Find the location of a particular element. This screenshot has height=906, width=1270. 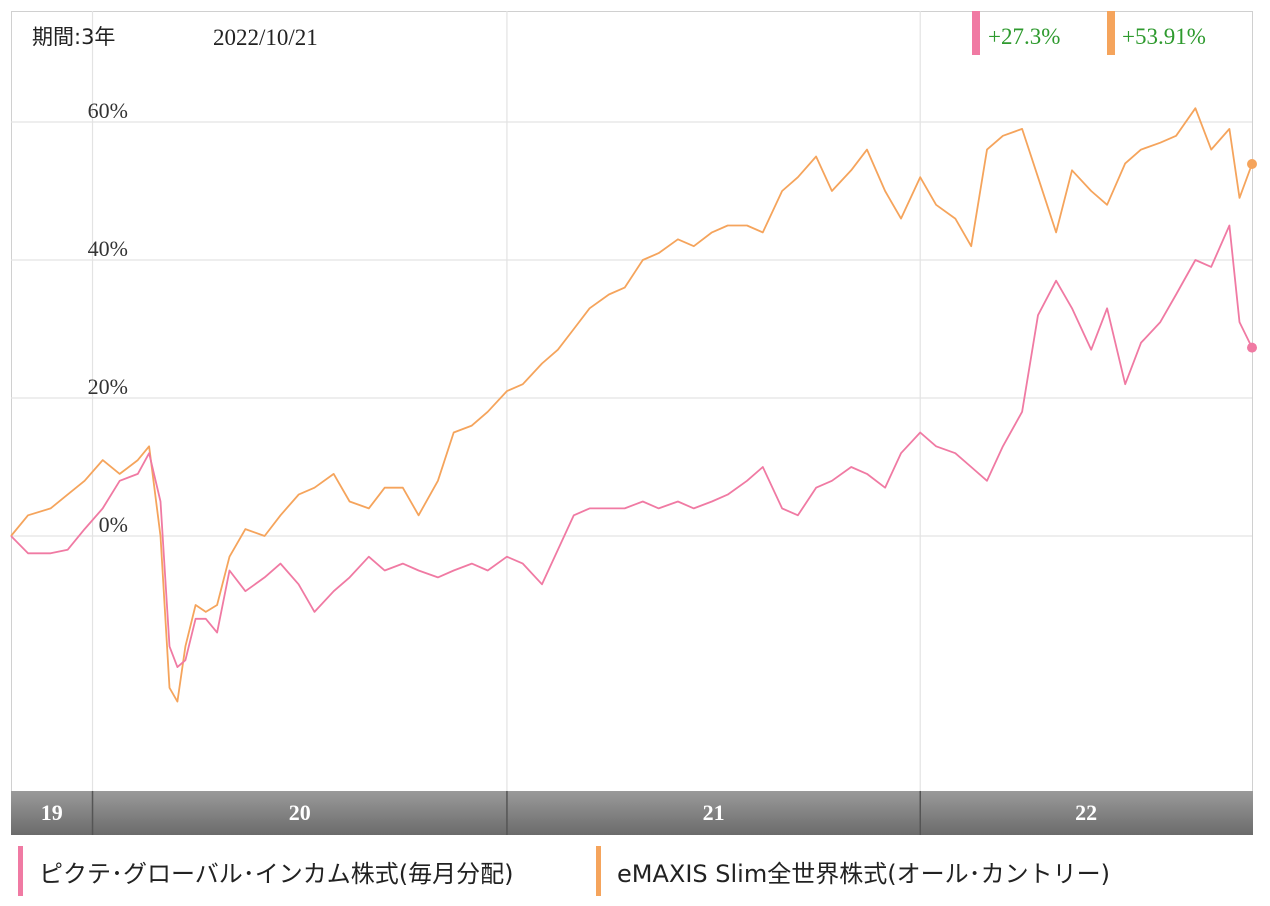

legend-item-pictet: ピクテ･グローバル･インカム株式(毎月分配) is located at coordinates (266, 871).